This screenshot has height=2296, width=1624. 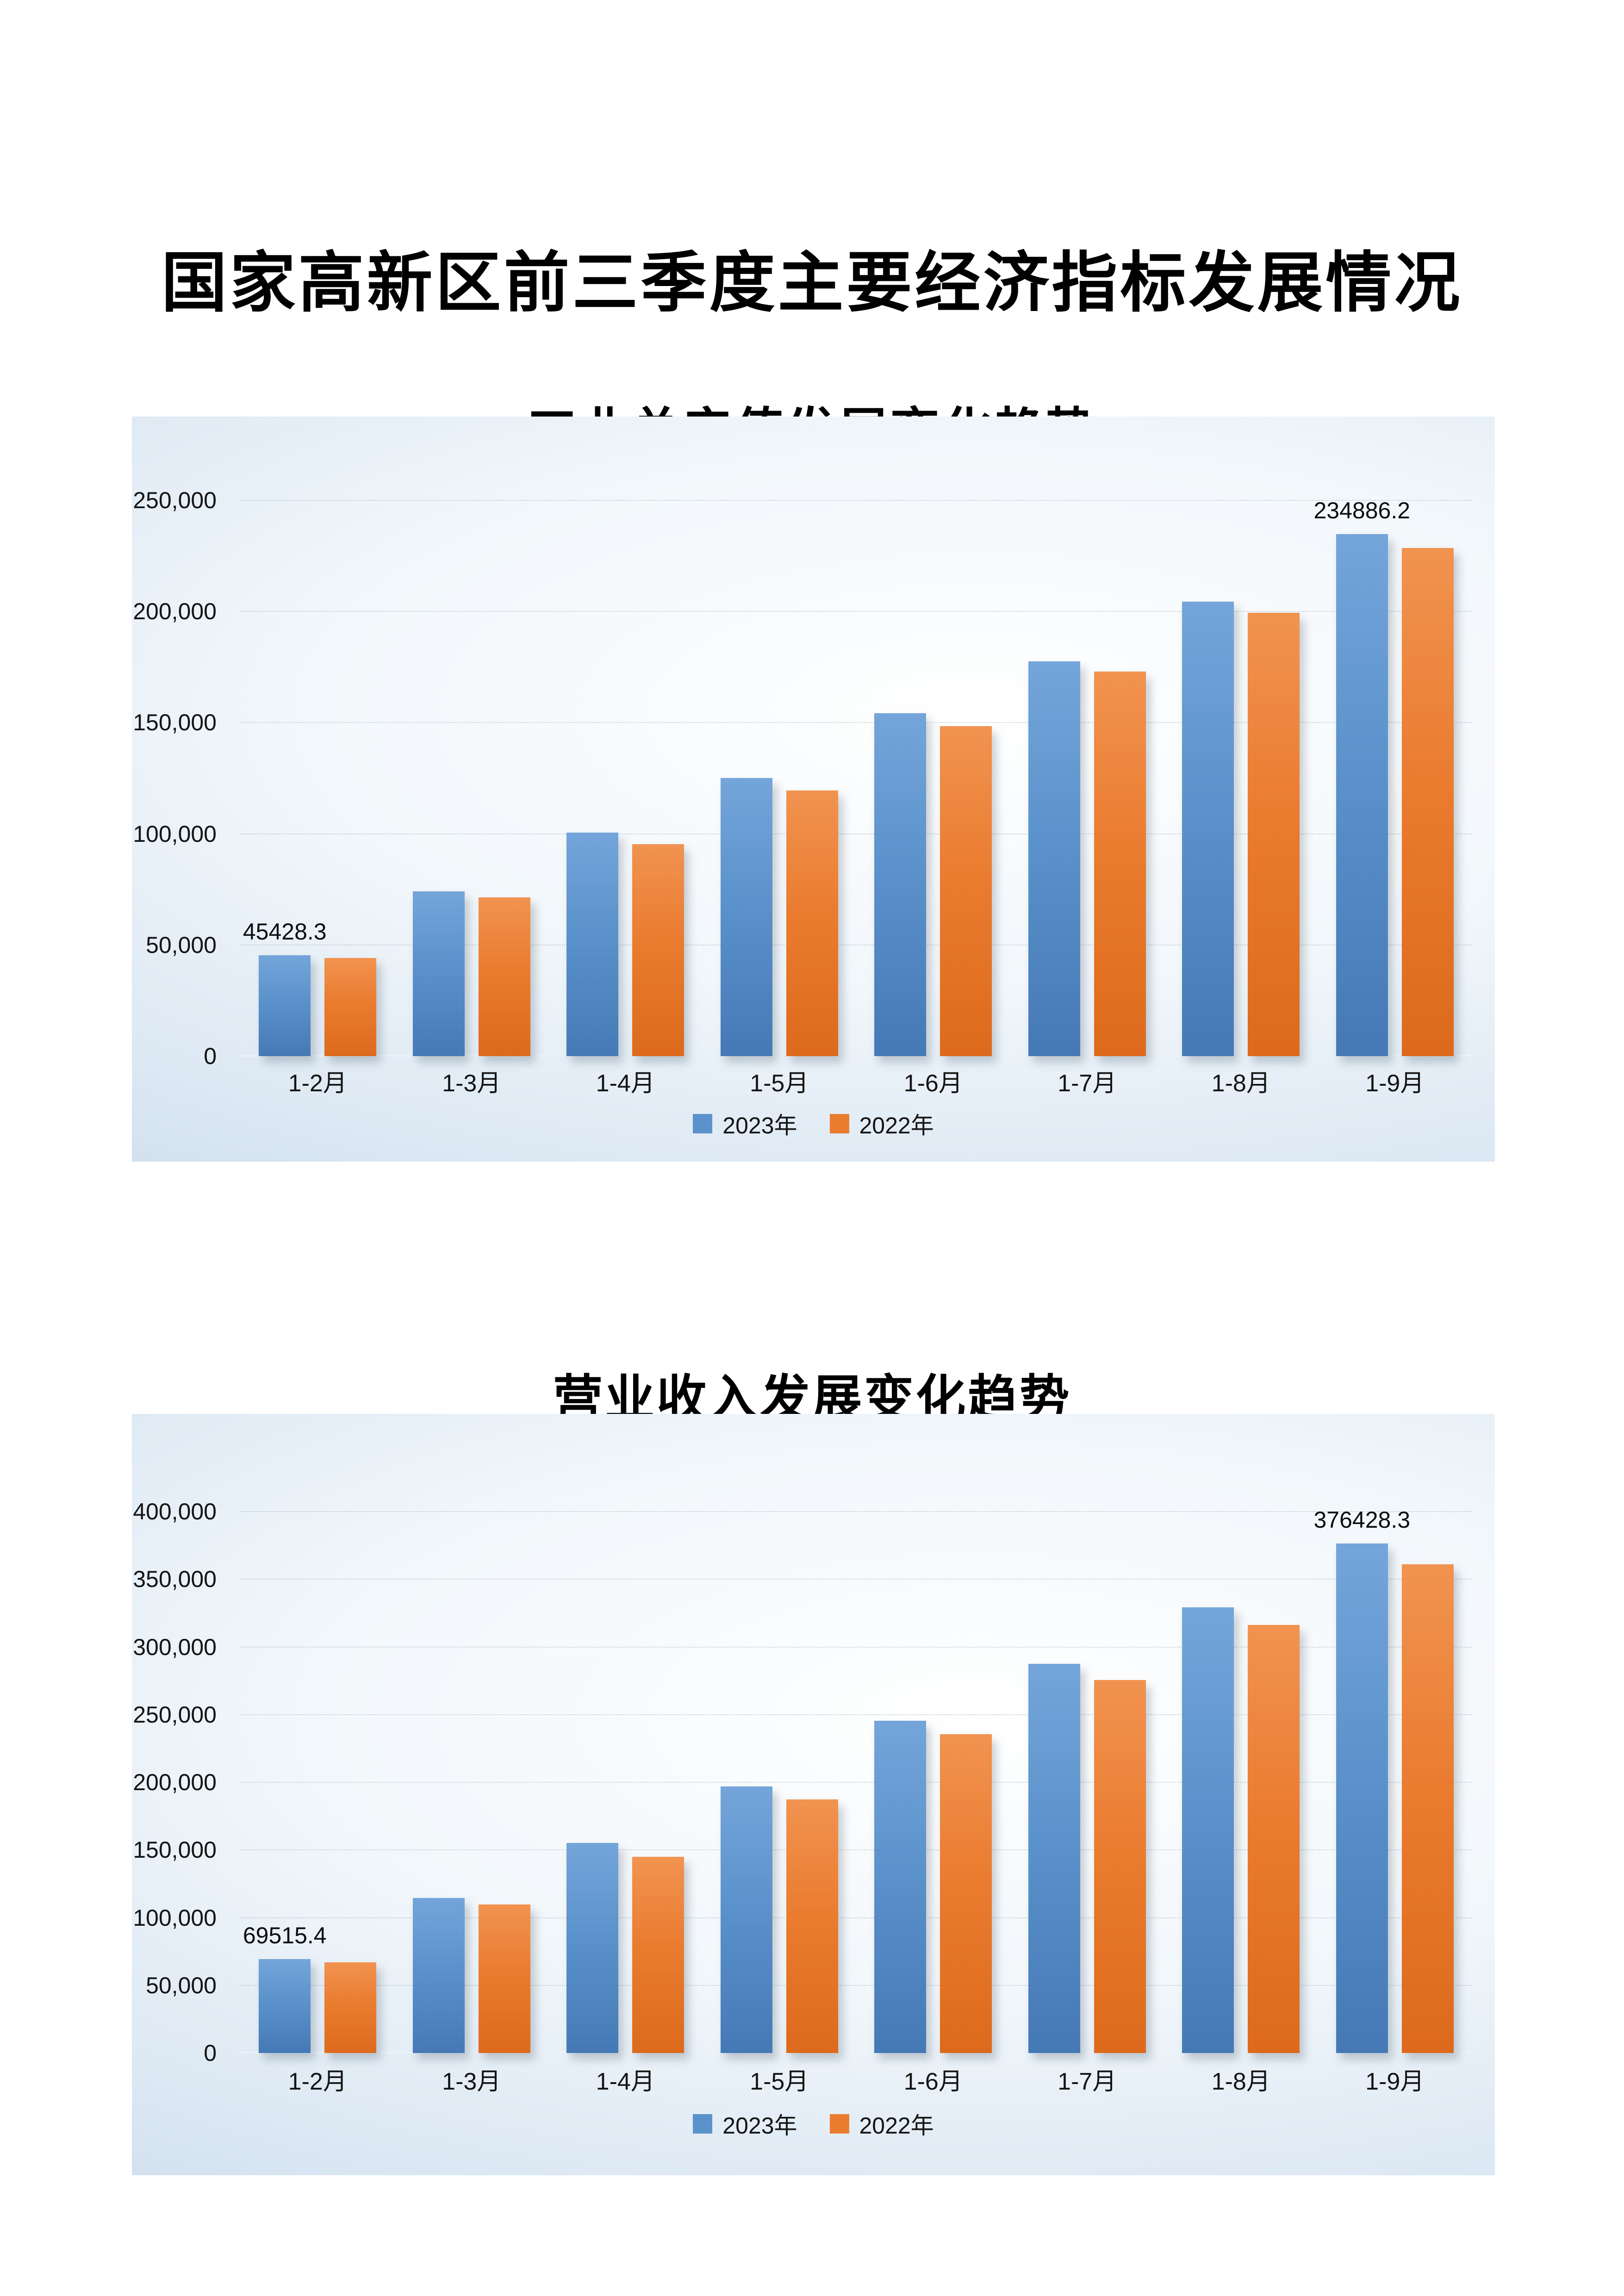 I want to click on bar-group-1-9月: 376428.3, so click(x=1392, y=1780).